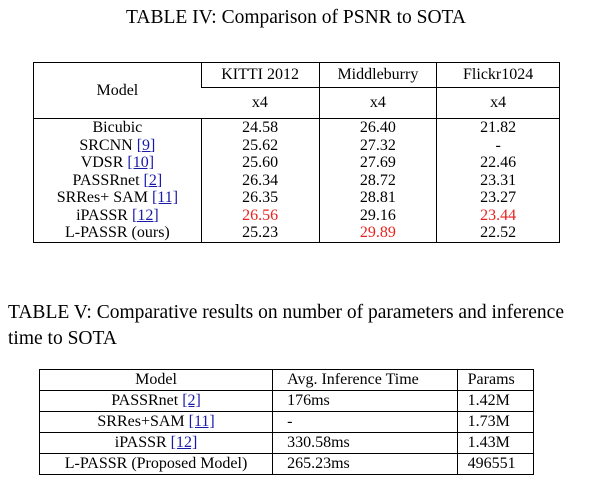 The height and width of the screenshot is (498, 592). I want to click on value-cell: 26.56, so click(259, 215).